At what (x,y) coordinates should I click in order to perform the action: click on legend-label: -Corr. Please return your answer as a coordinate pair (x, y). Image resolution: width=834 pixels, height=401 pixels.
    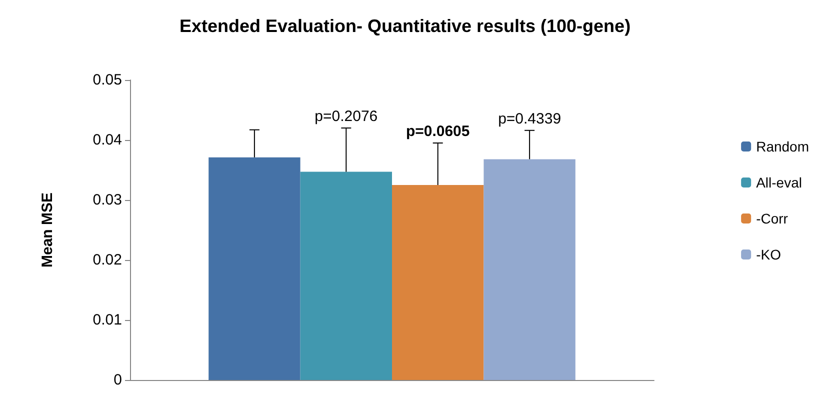
    Looking at the image, I should click on (772, 218).